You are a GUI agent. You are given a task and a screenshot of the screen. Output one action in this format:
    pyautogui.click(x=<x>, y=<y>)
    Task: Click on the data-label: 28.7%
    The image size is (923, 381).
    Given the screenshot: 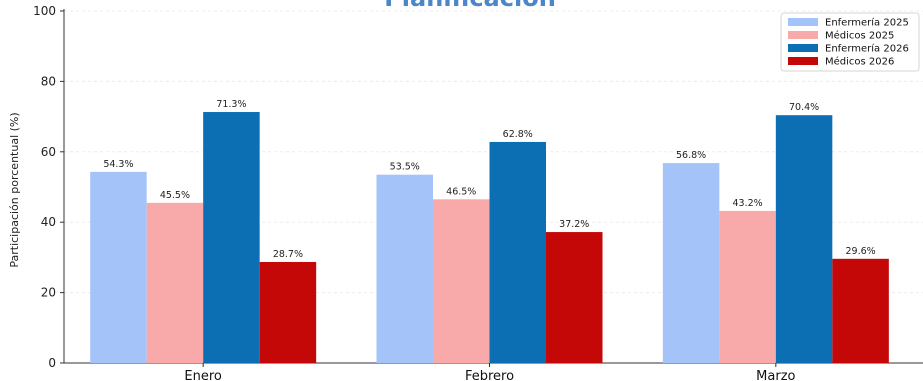 What is the action you would take?
    pyautogui.click(x=288, y=254)
    